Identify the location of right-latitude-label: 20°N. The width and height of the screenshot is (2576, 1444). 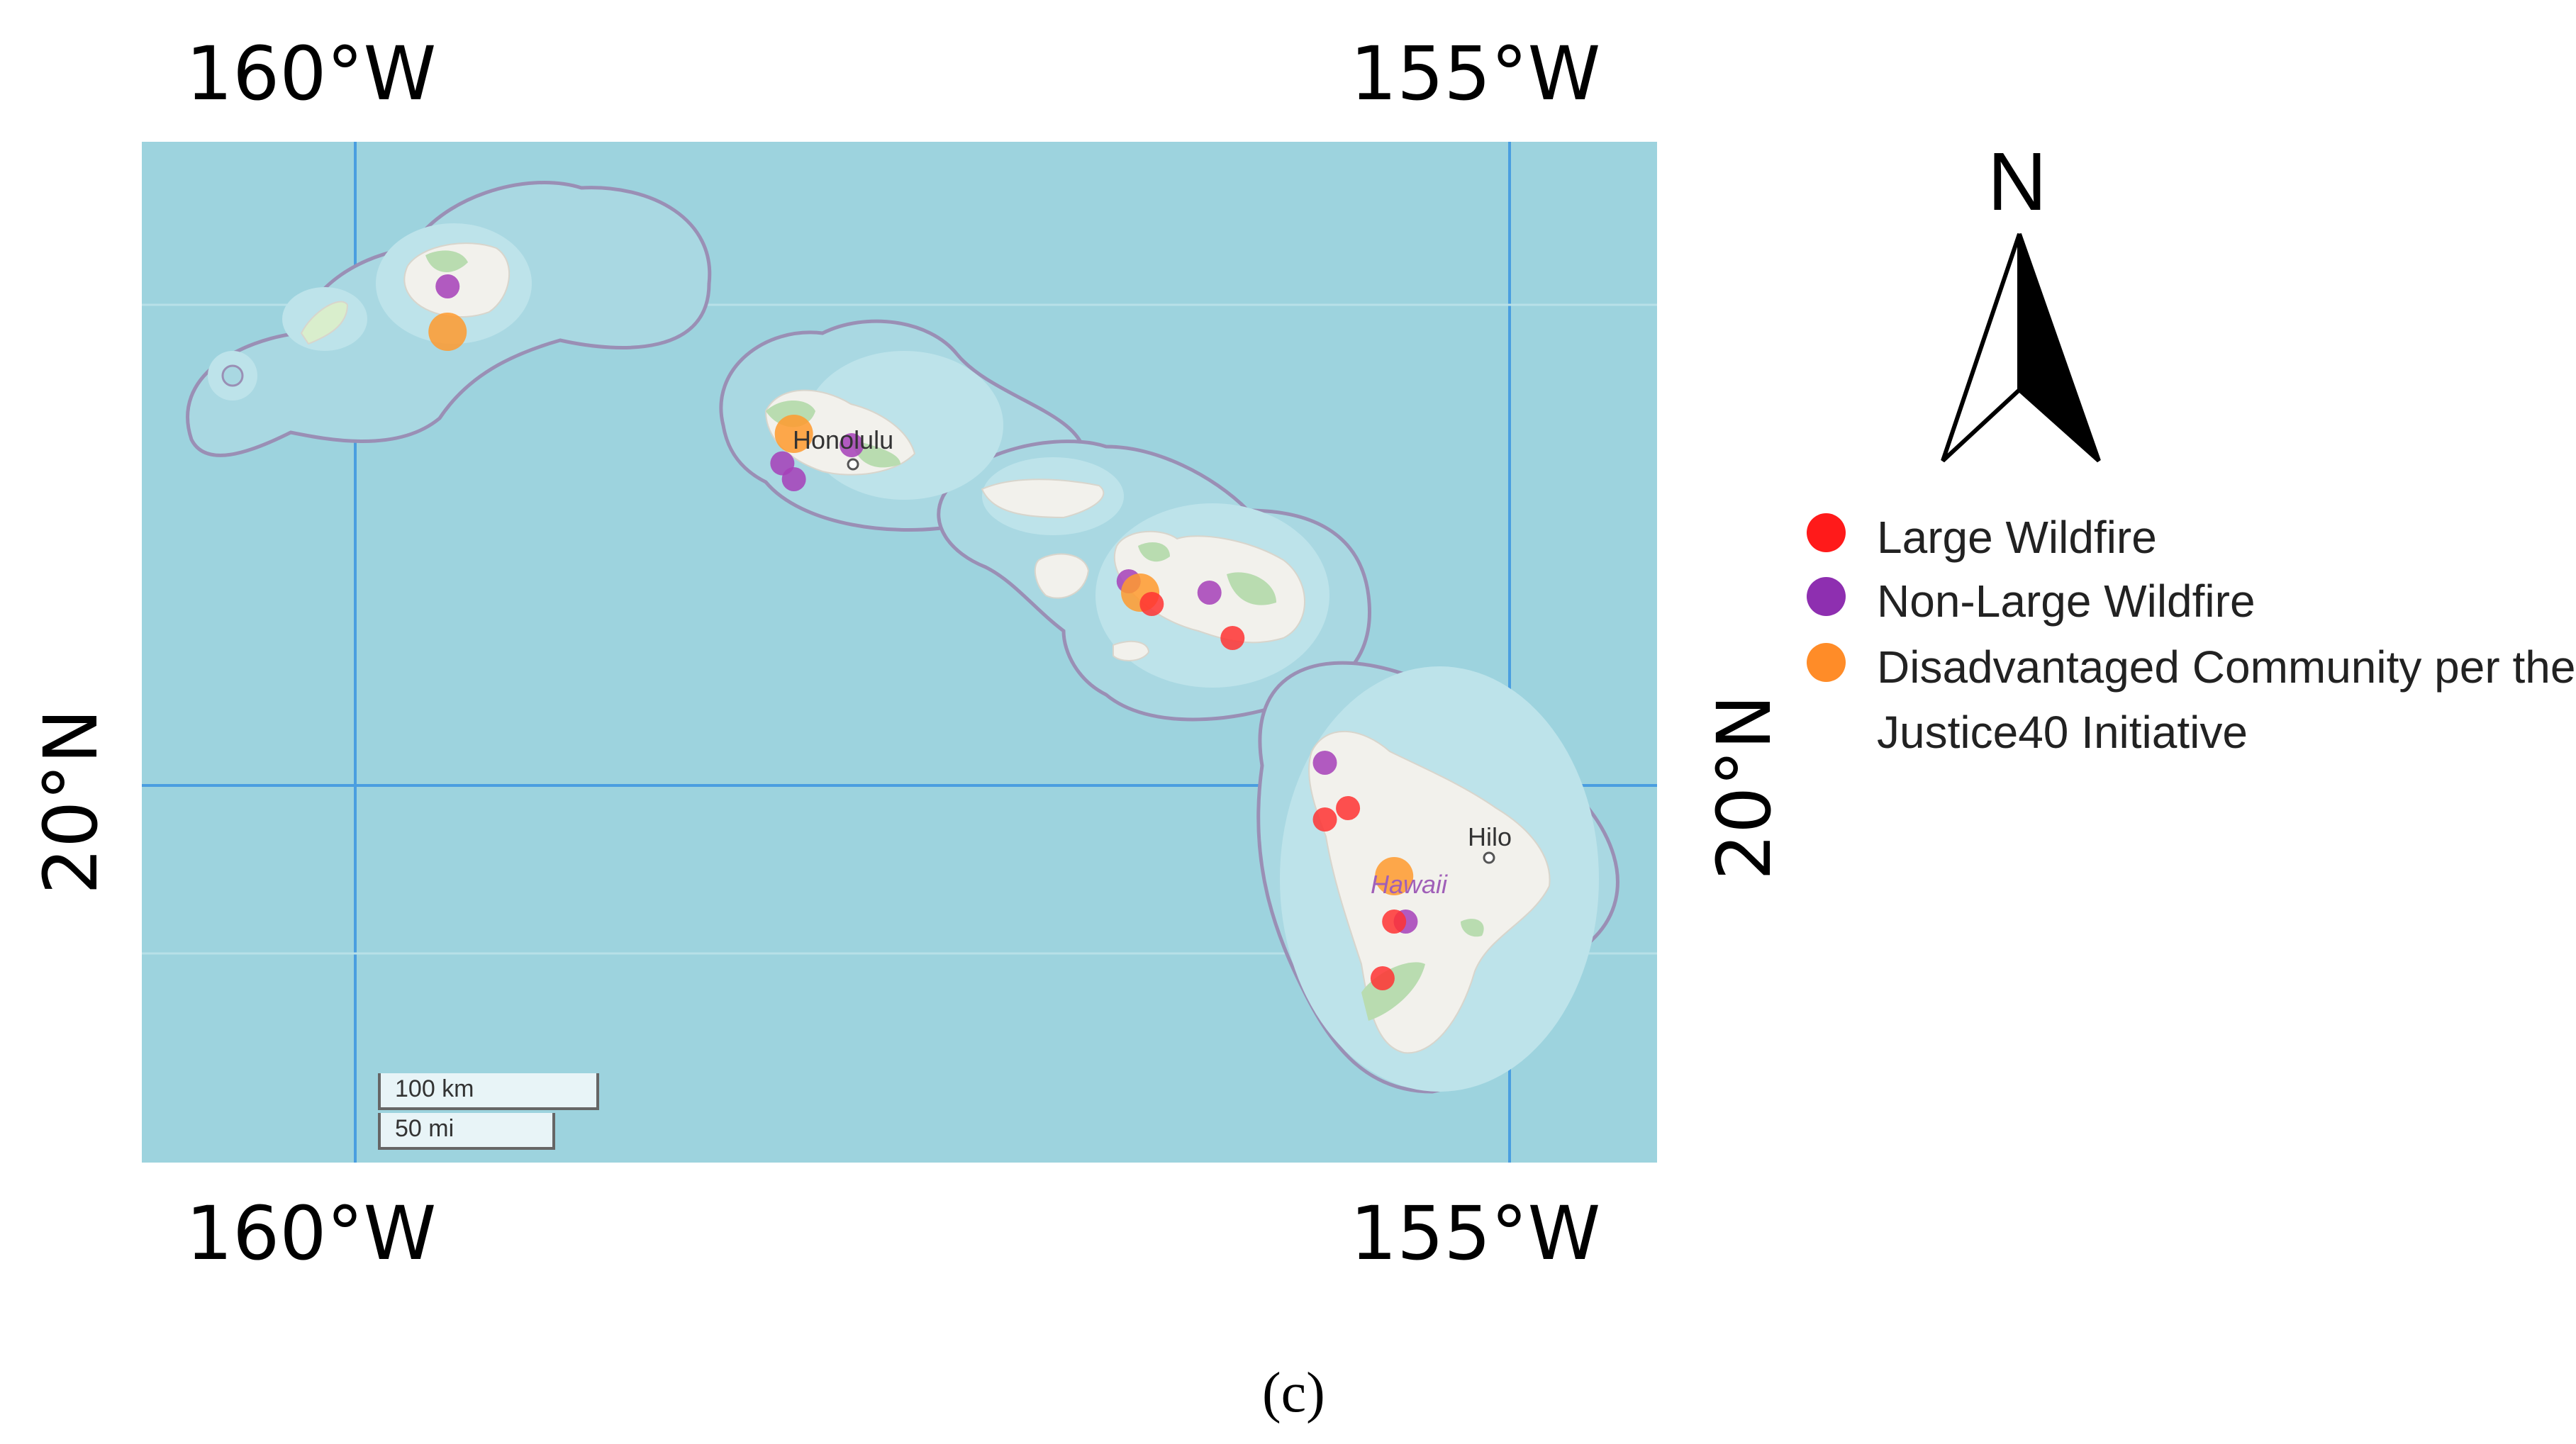
(1744, 787).